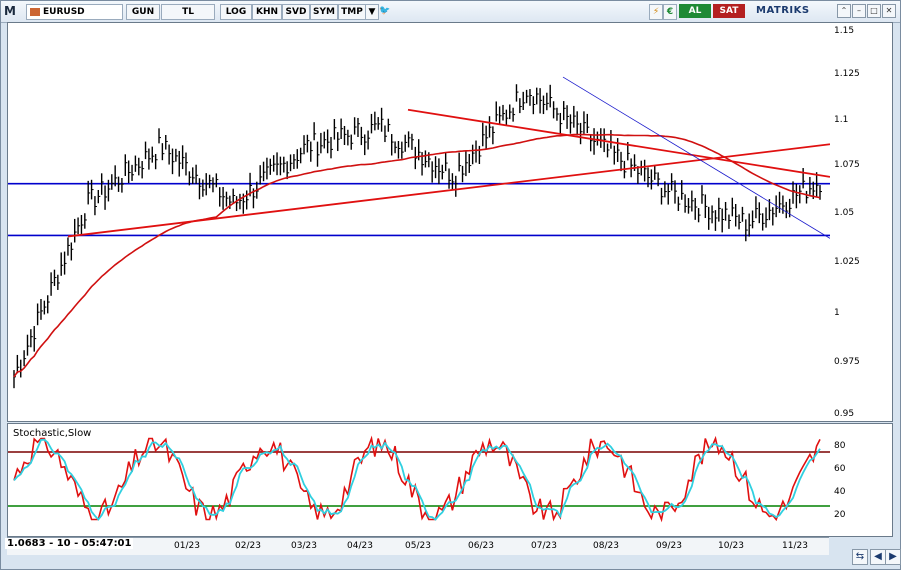 Image resolution: width=901 pixels, height=570 pixels. I want to click on khn-button: KHN, so click(267, 12).